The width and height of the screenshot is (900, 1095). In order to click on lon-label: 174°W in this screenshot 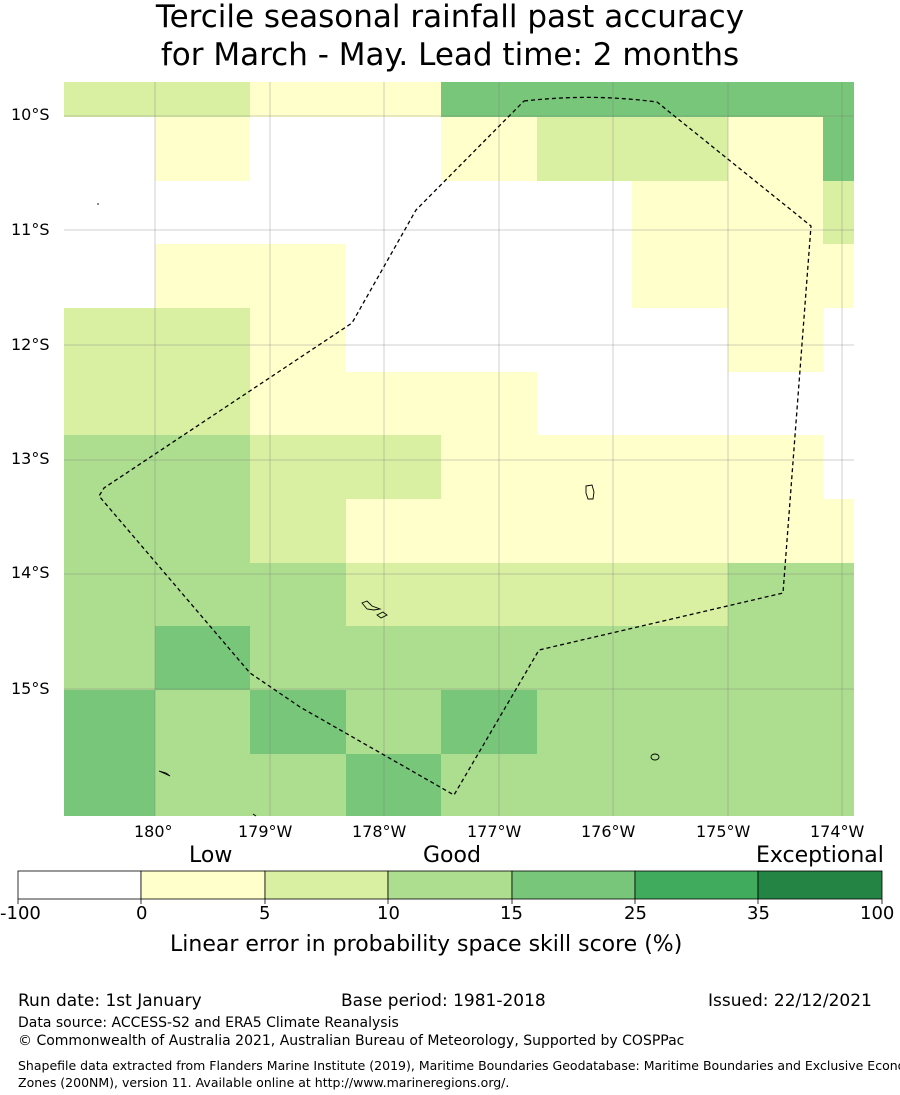, I will do `click(837, 831)`.